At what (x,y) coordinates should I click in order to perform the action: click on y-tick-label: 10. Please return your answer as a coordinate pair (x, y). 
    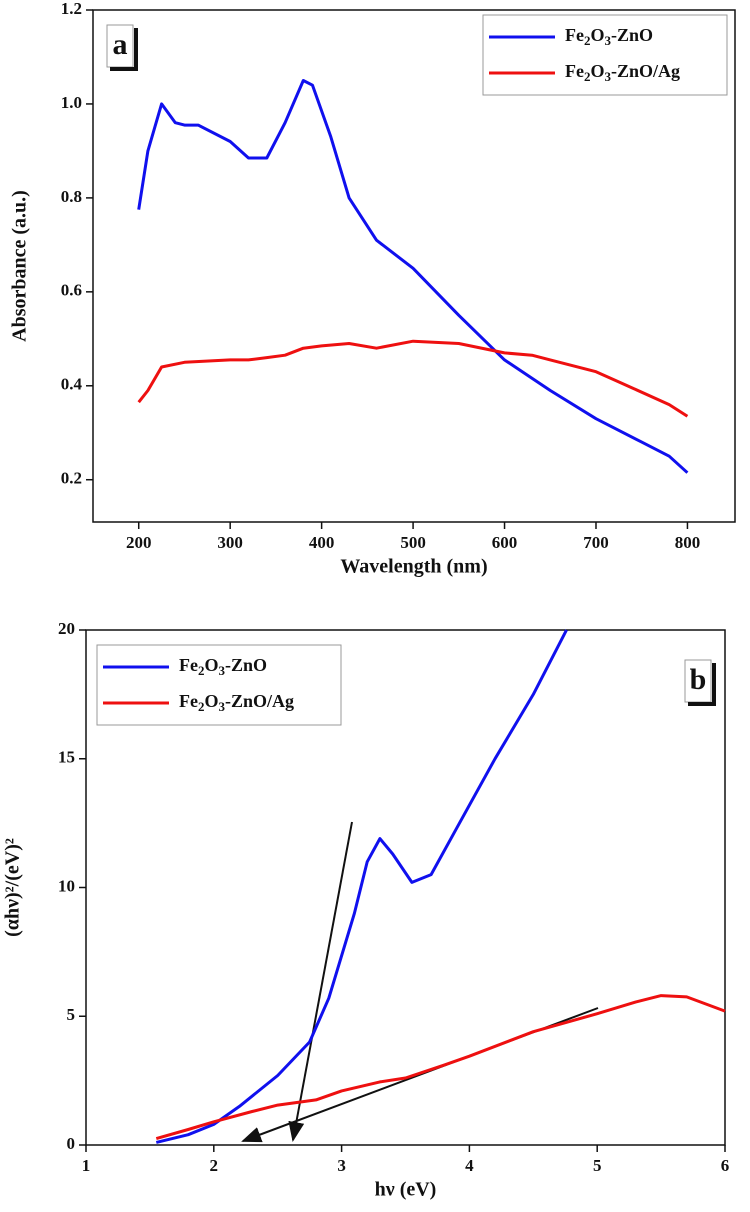
    Looking at the image, I should click on (66, 885).